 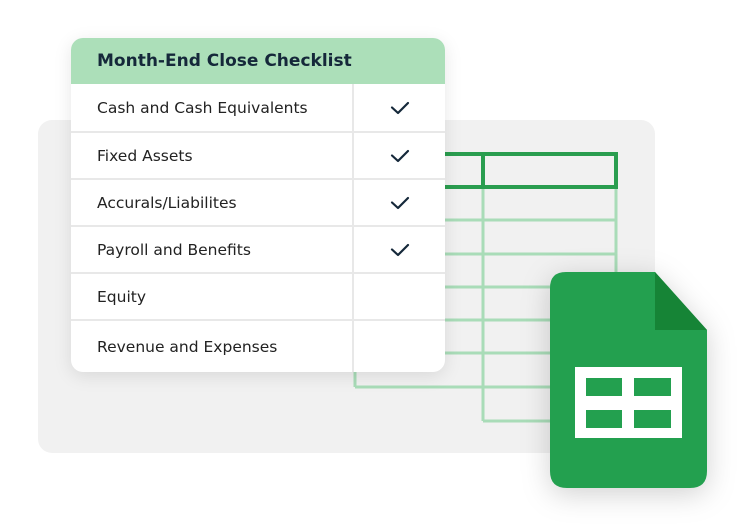 I want to click on checklist-row: Cash and Cash Equivalents, so click(x=258, y=107).